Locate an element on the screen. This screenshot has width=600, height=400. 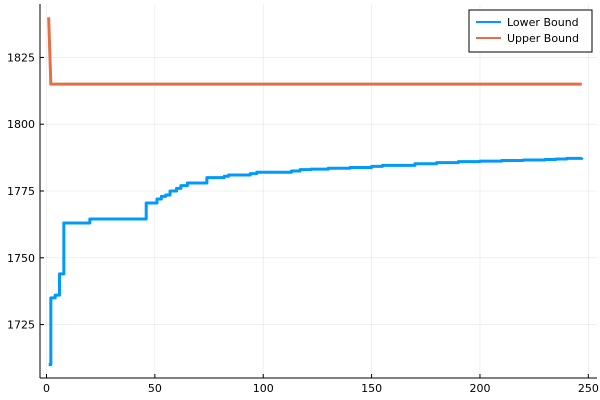
legend-box is located at coordinates (530, 31).